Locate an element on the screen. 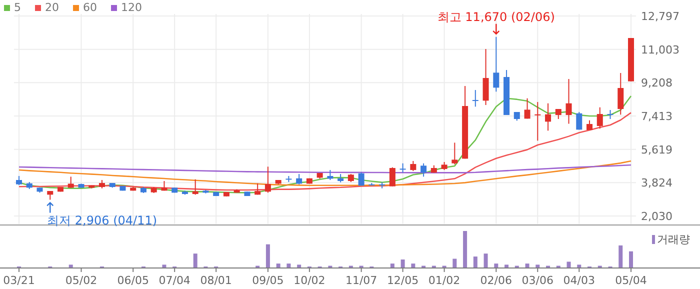 This screenshot has height=289, width=700. y-tick-label: 5,619 is located at coordinates (656, 149).